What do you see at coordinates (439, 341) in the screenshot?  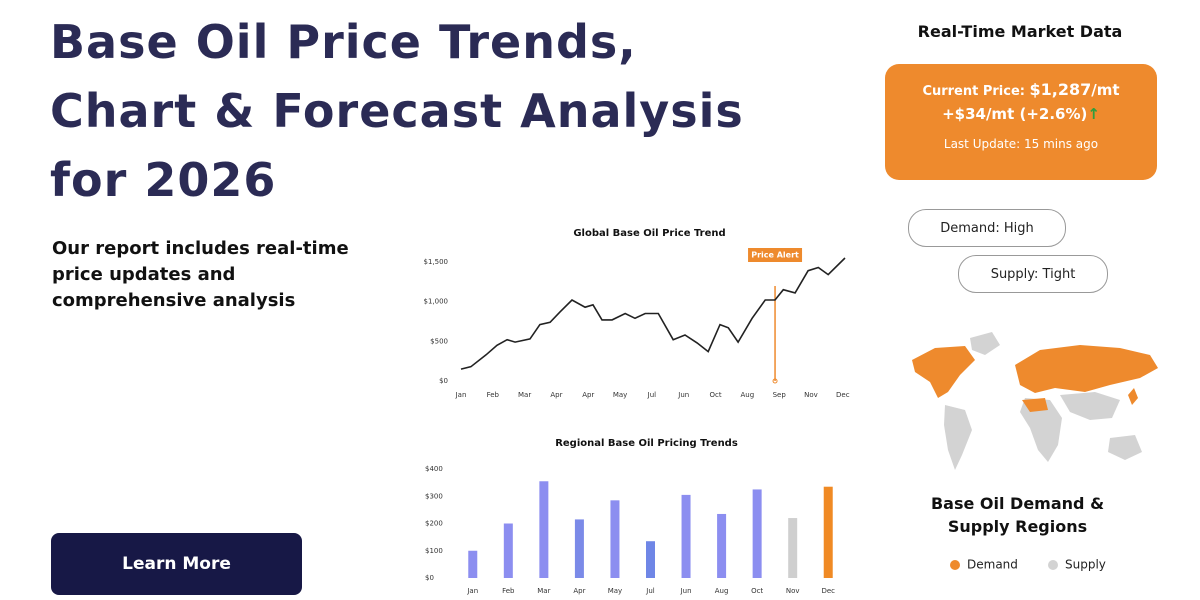 I see `y-tick-label: $500` at bounding box center [439, 341].